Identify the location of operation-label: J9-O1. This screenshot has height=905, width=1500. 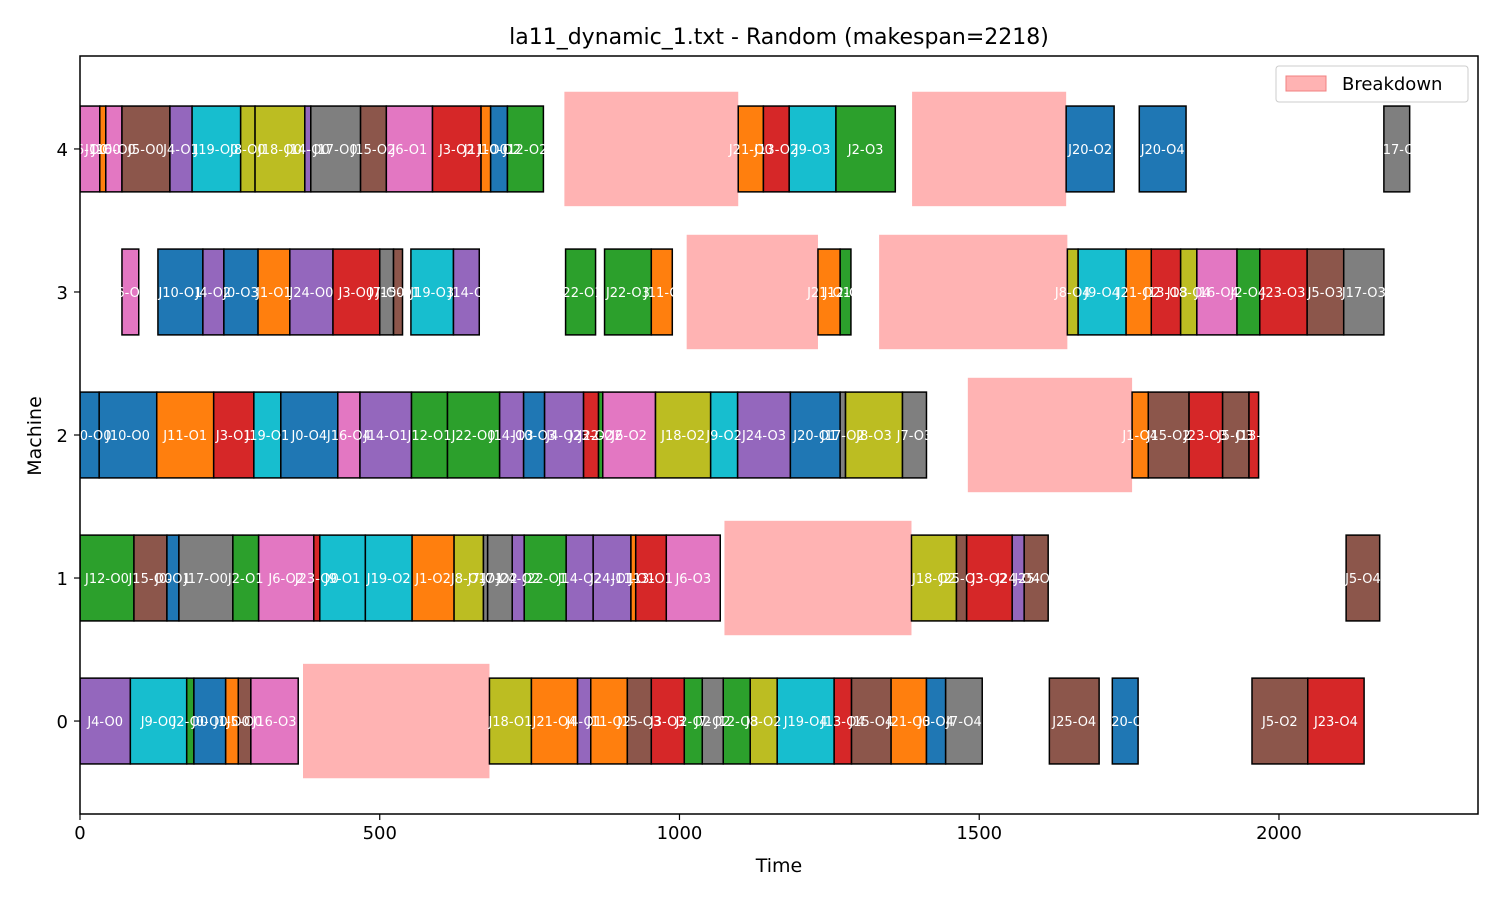
(342, 579).